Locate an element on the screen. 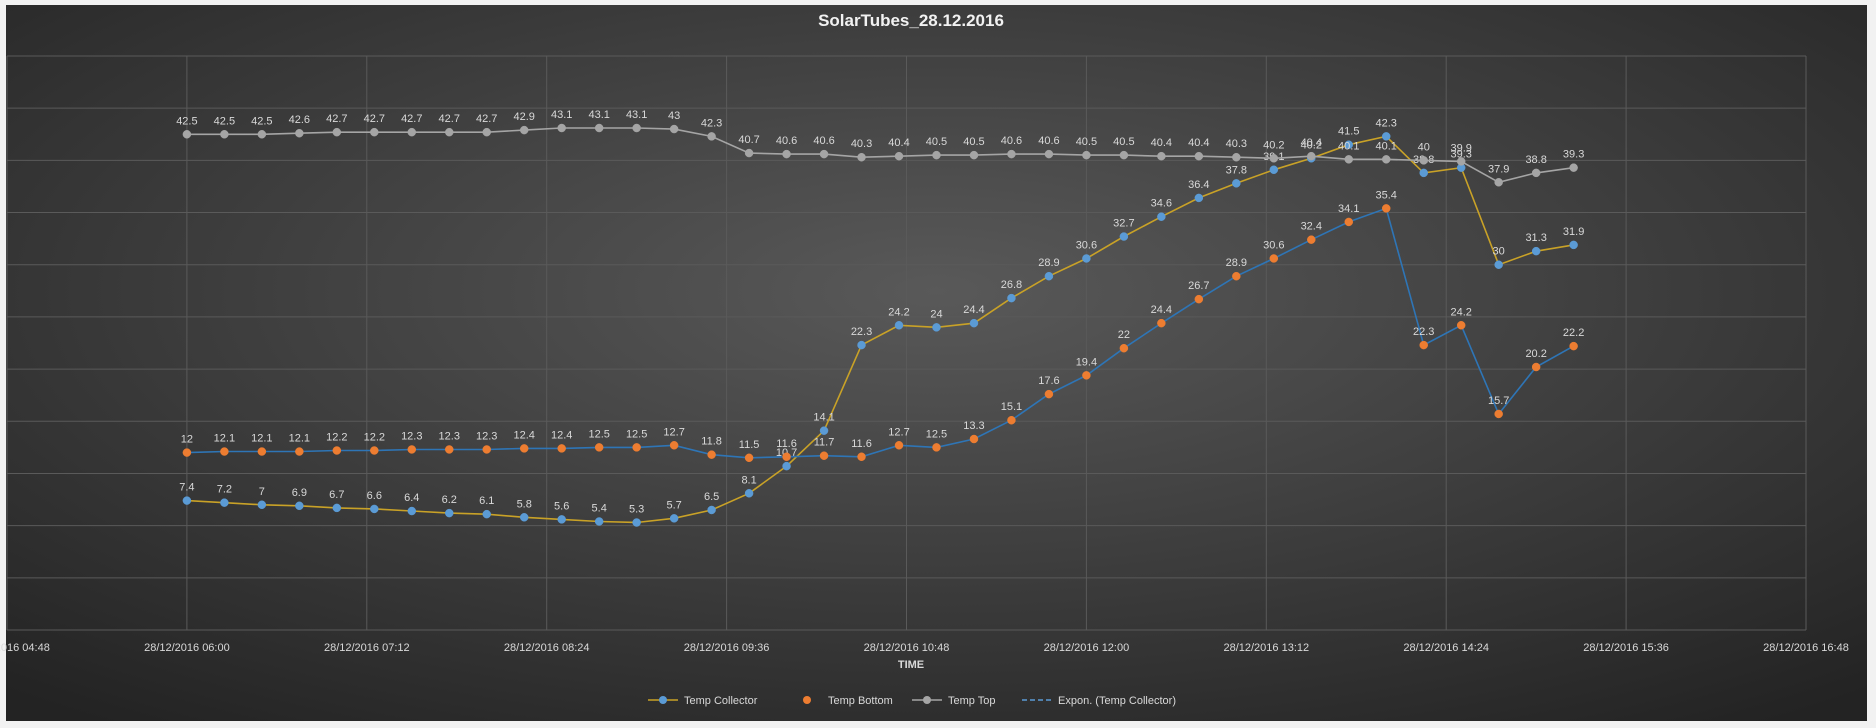  data-label: 5.7 is located at coordinates (673, 505).